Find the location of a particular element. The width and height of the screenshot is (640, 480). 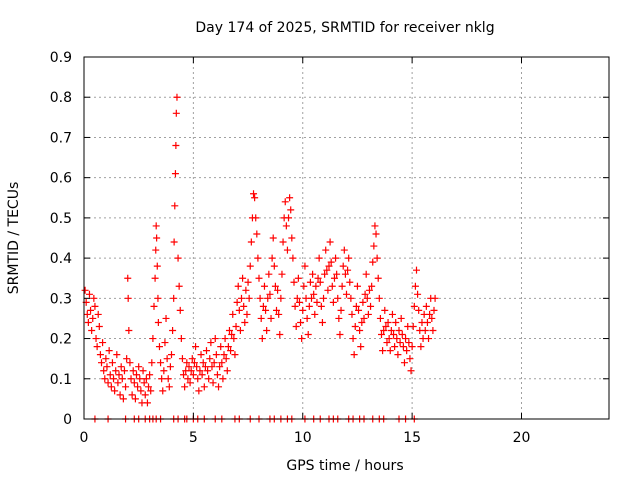

y-tick-label: 0.5 is located at coordinates (61, 219).